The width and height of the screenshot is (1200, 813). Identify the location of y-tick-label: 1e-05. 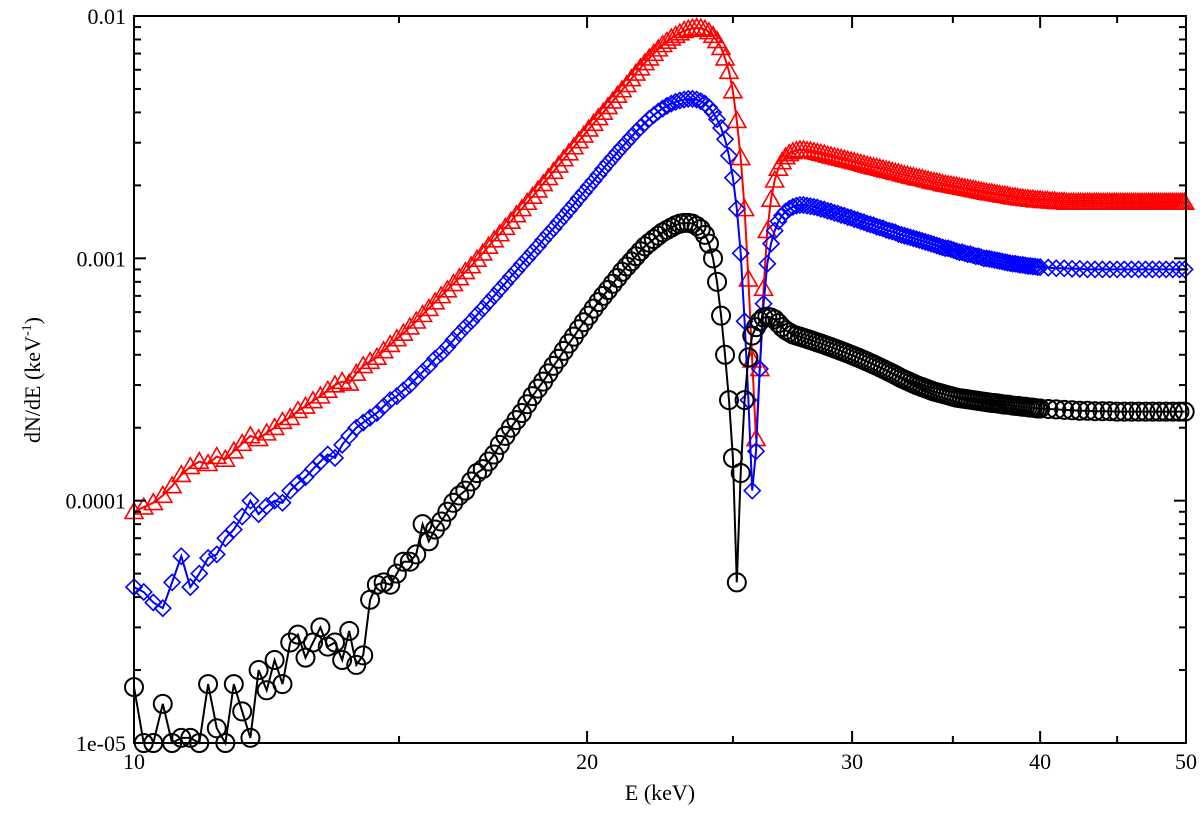
(101, 743).